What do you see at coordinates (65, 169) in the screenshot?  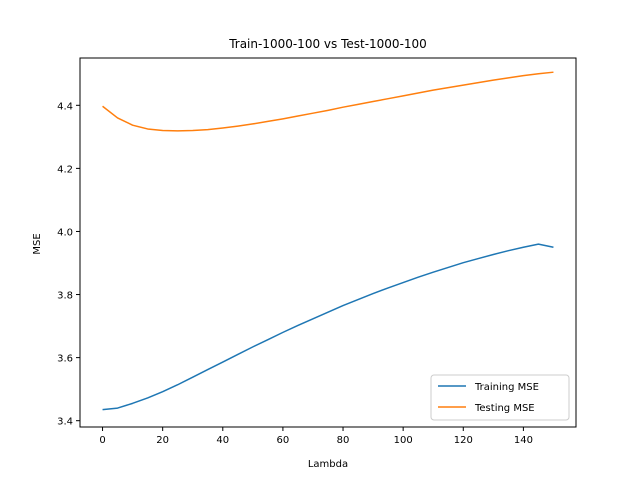 I see `y-tick-label: 4.2` at bounding box center [65, 169].